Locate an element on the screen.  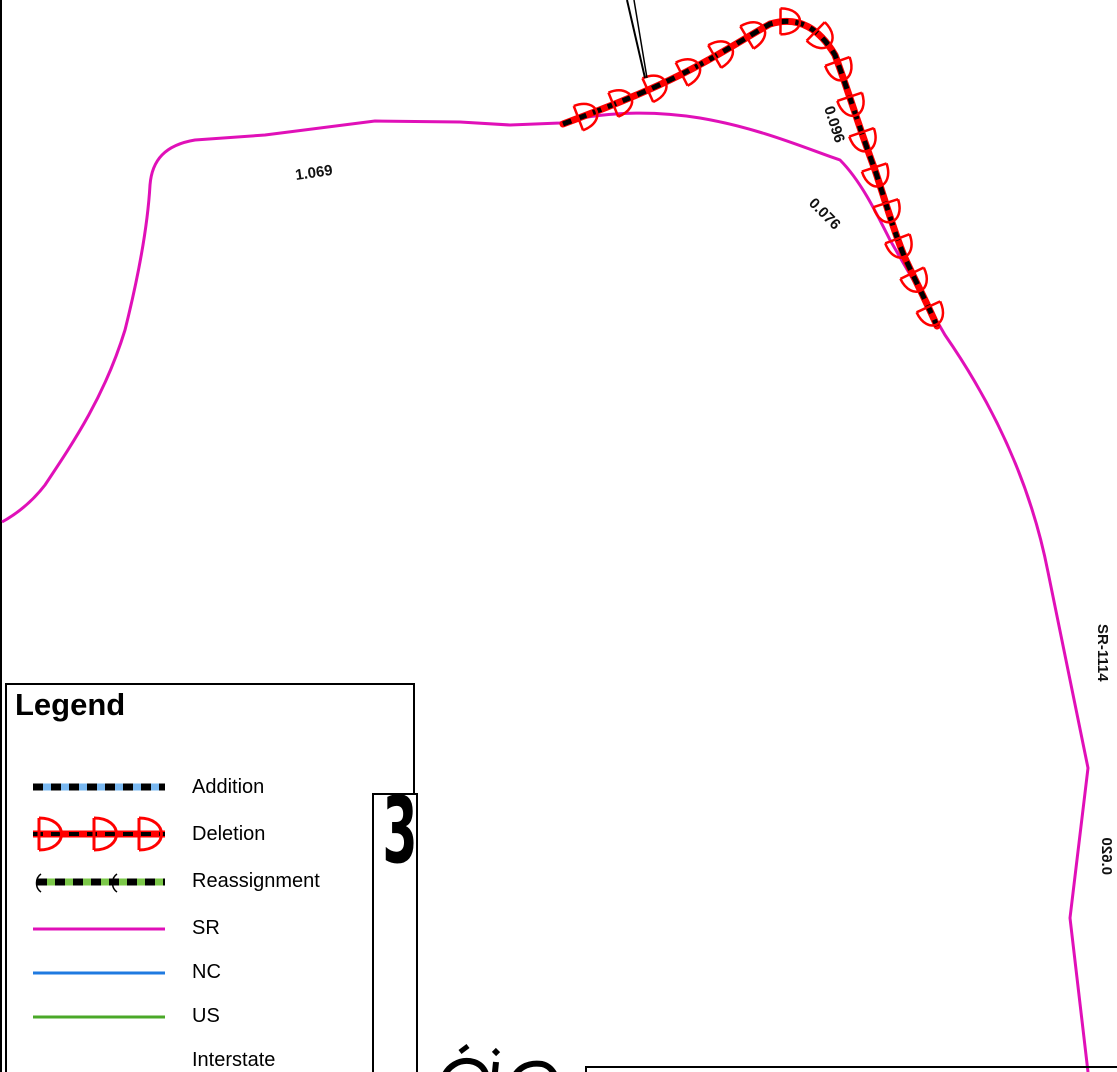
legend-label-sr: SR is located at coordinates (206, 928).